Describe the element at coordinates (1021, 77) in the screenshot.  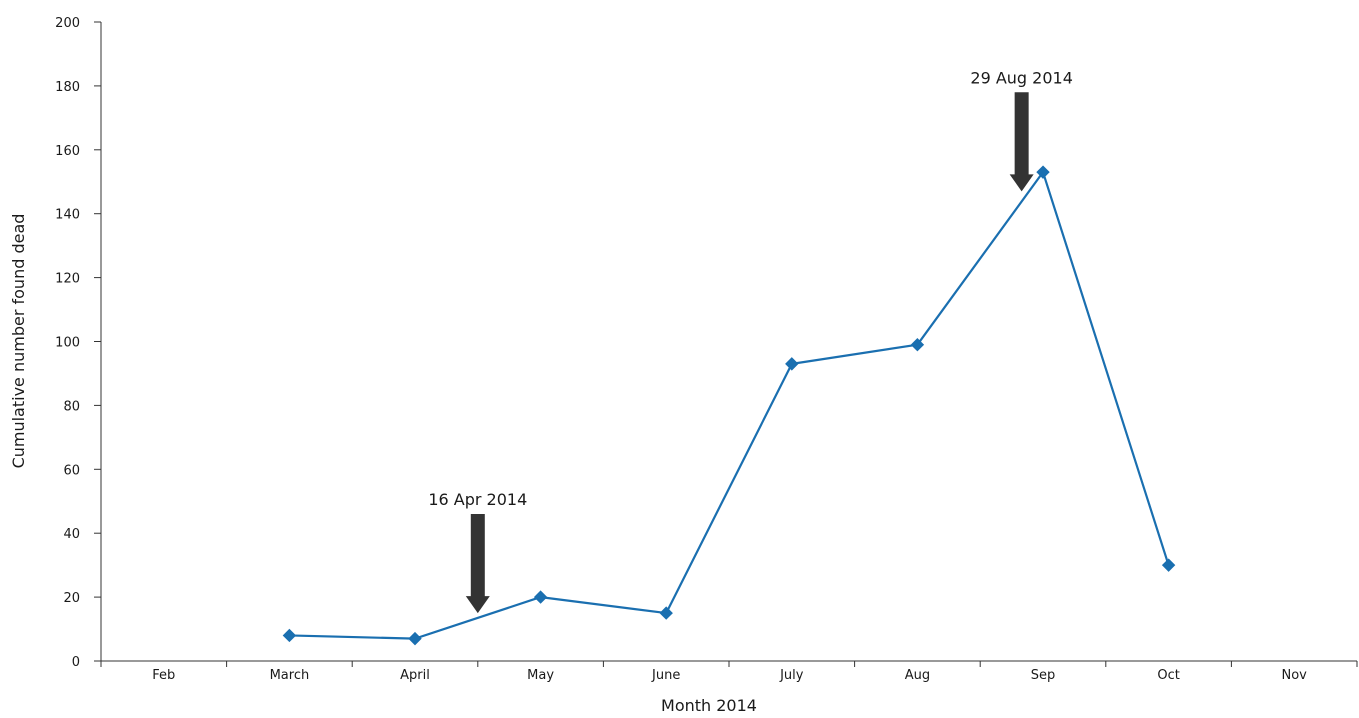
I see `annotation-label: 29 Aug 2014` at that location.